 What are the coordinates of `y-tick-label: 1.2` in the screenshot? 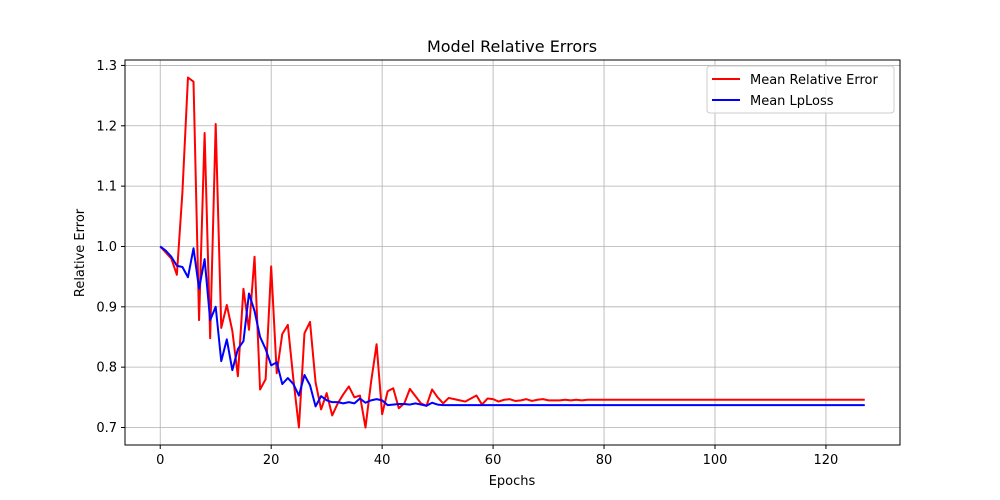 It's located at (106, 126).